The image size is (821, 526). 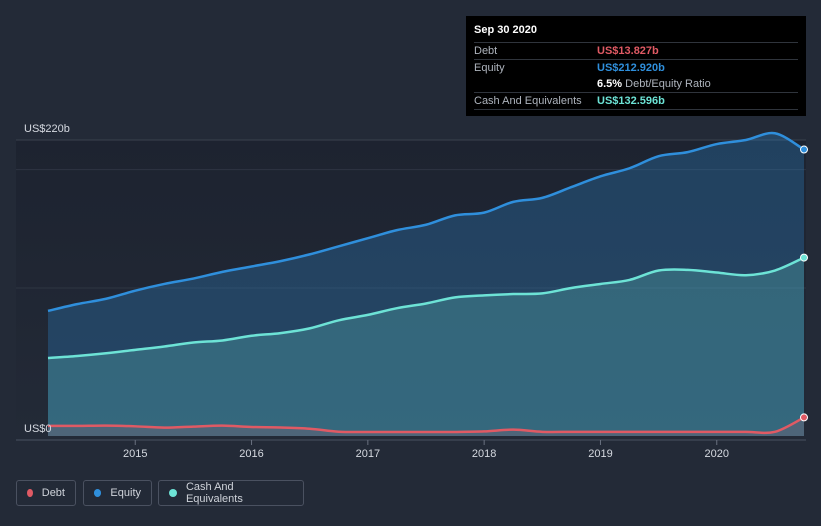 What do you see at coordinates (426, 450) in the screenshot?
I see `x-axis-ticks: 2015 2016 2017 2018 2019 2020` at bounding box center [426, 450].